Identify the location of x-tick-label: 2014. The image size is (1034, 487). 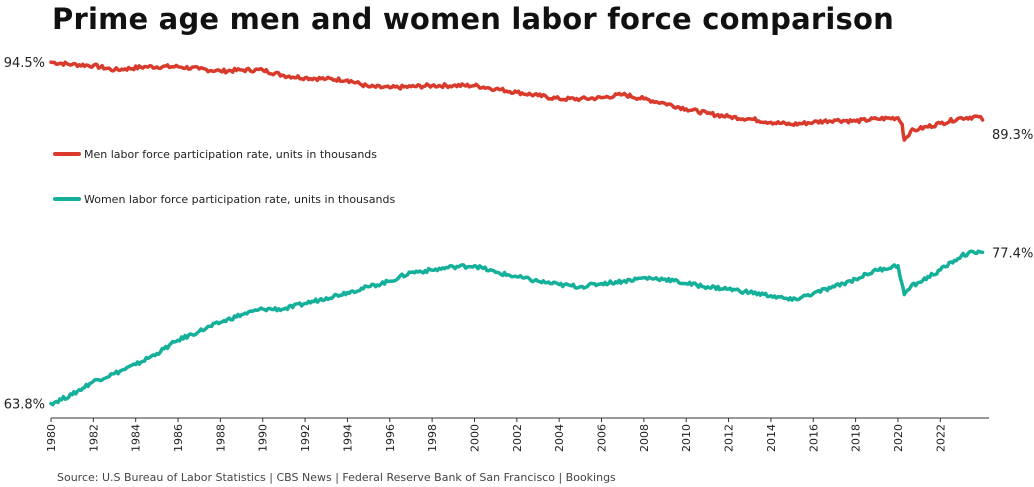
(771, 438).